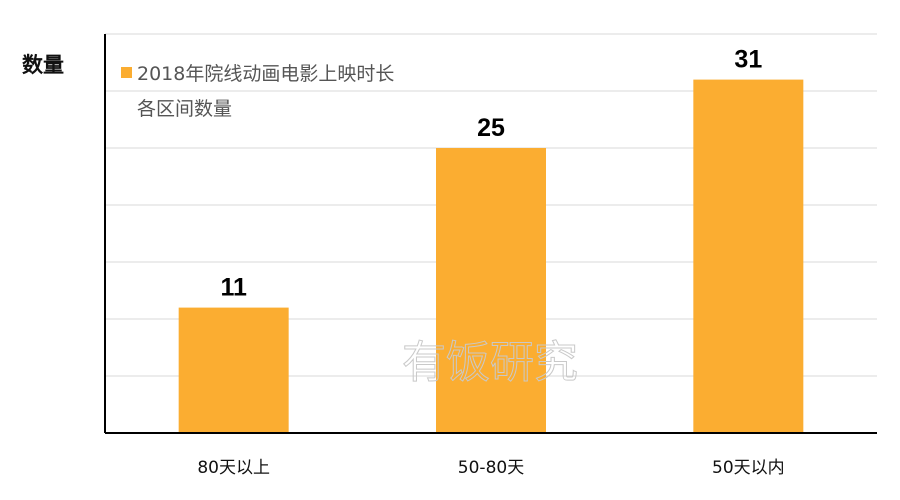  I want to click on x-tick-labels: 80天以上 50-80天 50天以内, so click(490, 468).